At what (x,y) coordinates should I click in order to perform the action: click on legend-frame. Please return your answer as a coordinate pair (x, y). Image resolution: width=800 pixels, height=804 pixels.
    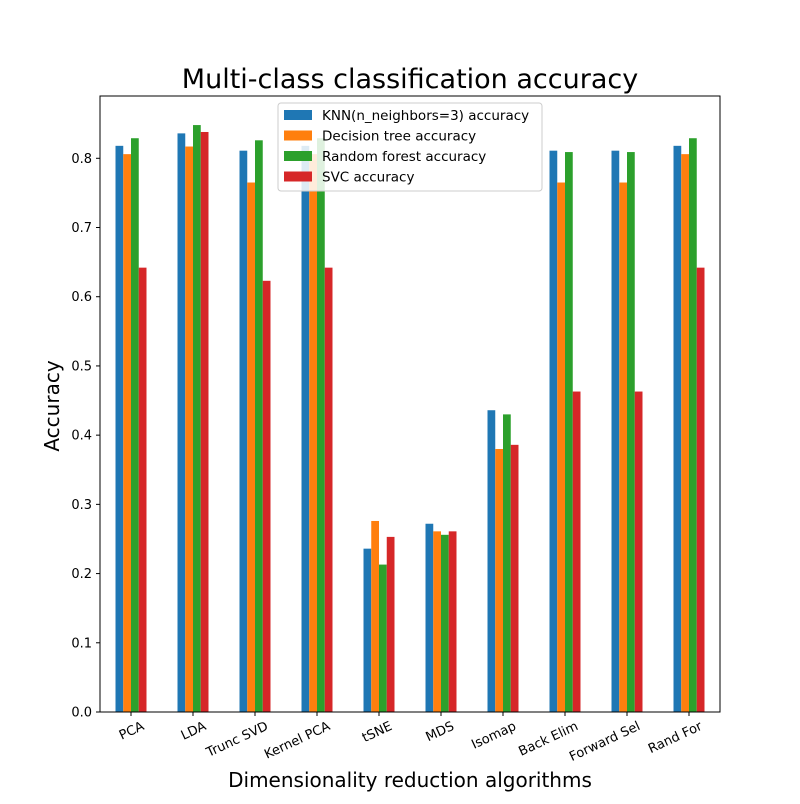
    Looking at the image, I should click on (410, 147).